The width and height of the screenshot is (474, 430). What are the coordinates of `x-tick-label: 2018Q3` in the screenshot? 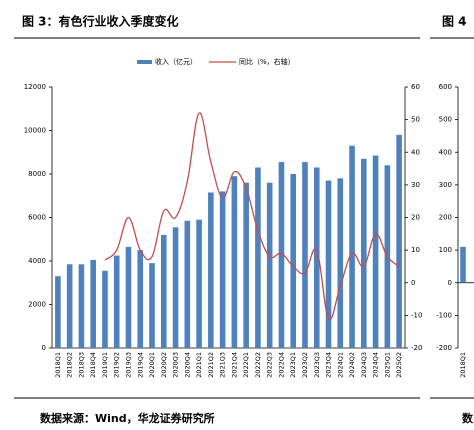 It's located at (81, 365).